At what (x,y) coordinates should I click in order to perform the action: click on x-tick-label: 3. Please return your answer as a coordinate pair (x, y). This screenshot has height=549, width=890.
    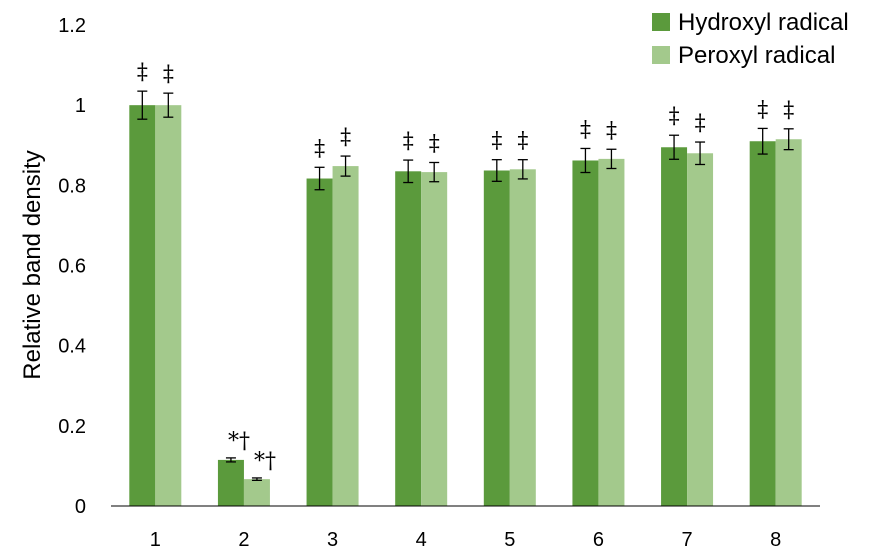
    Looking at the image, I should click on (332, 539).